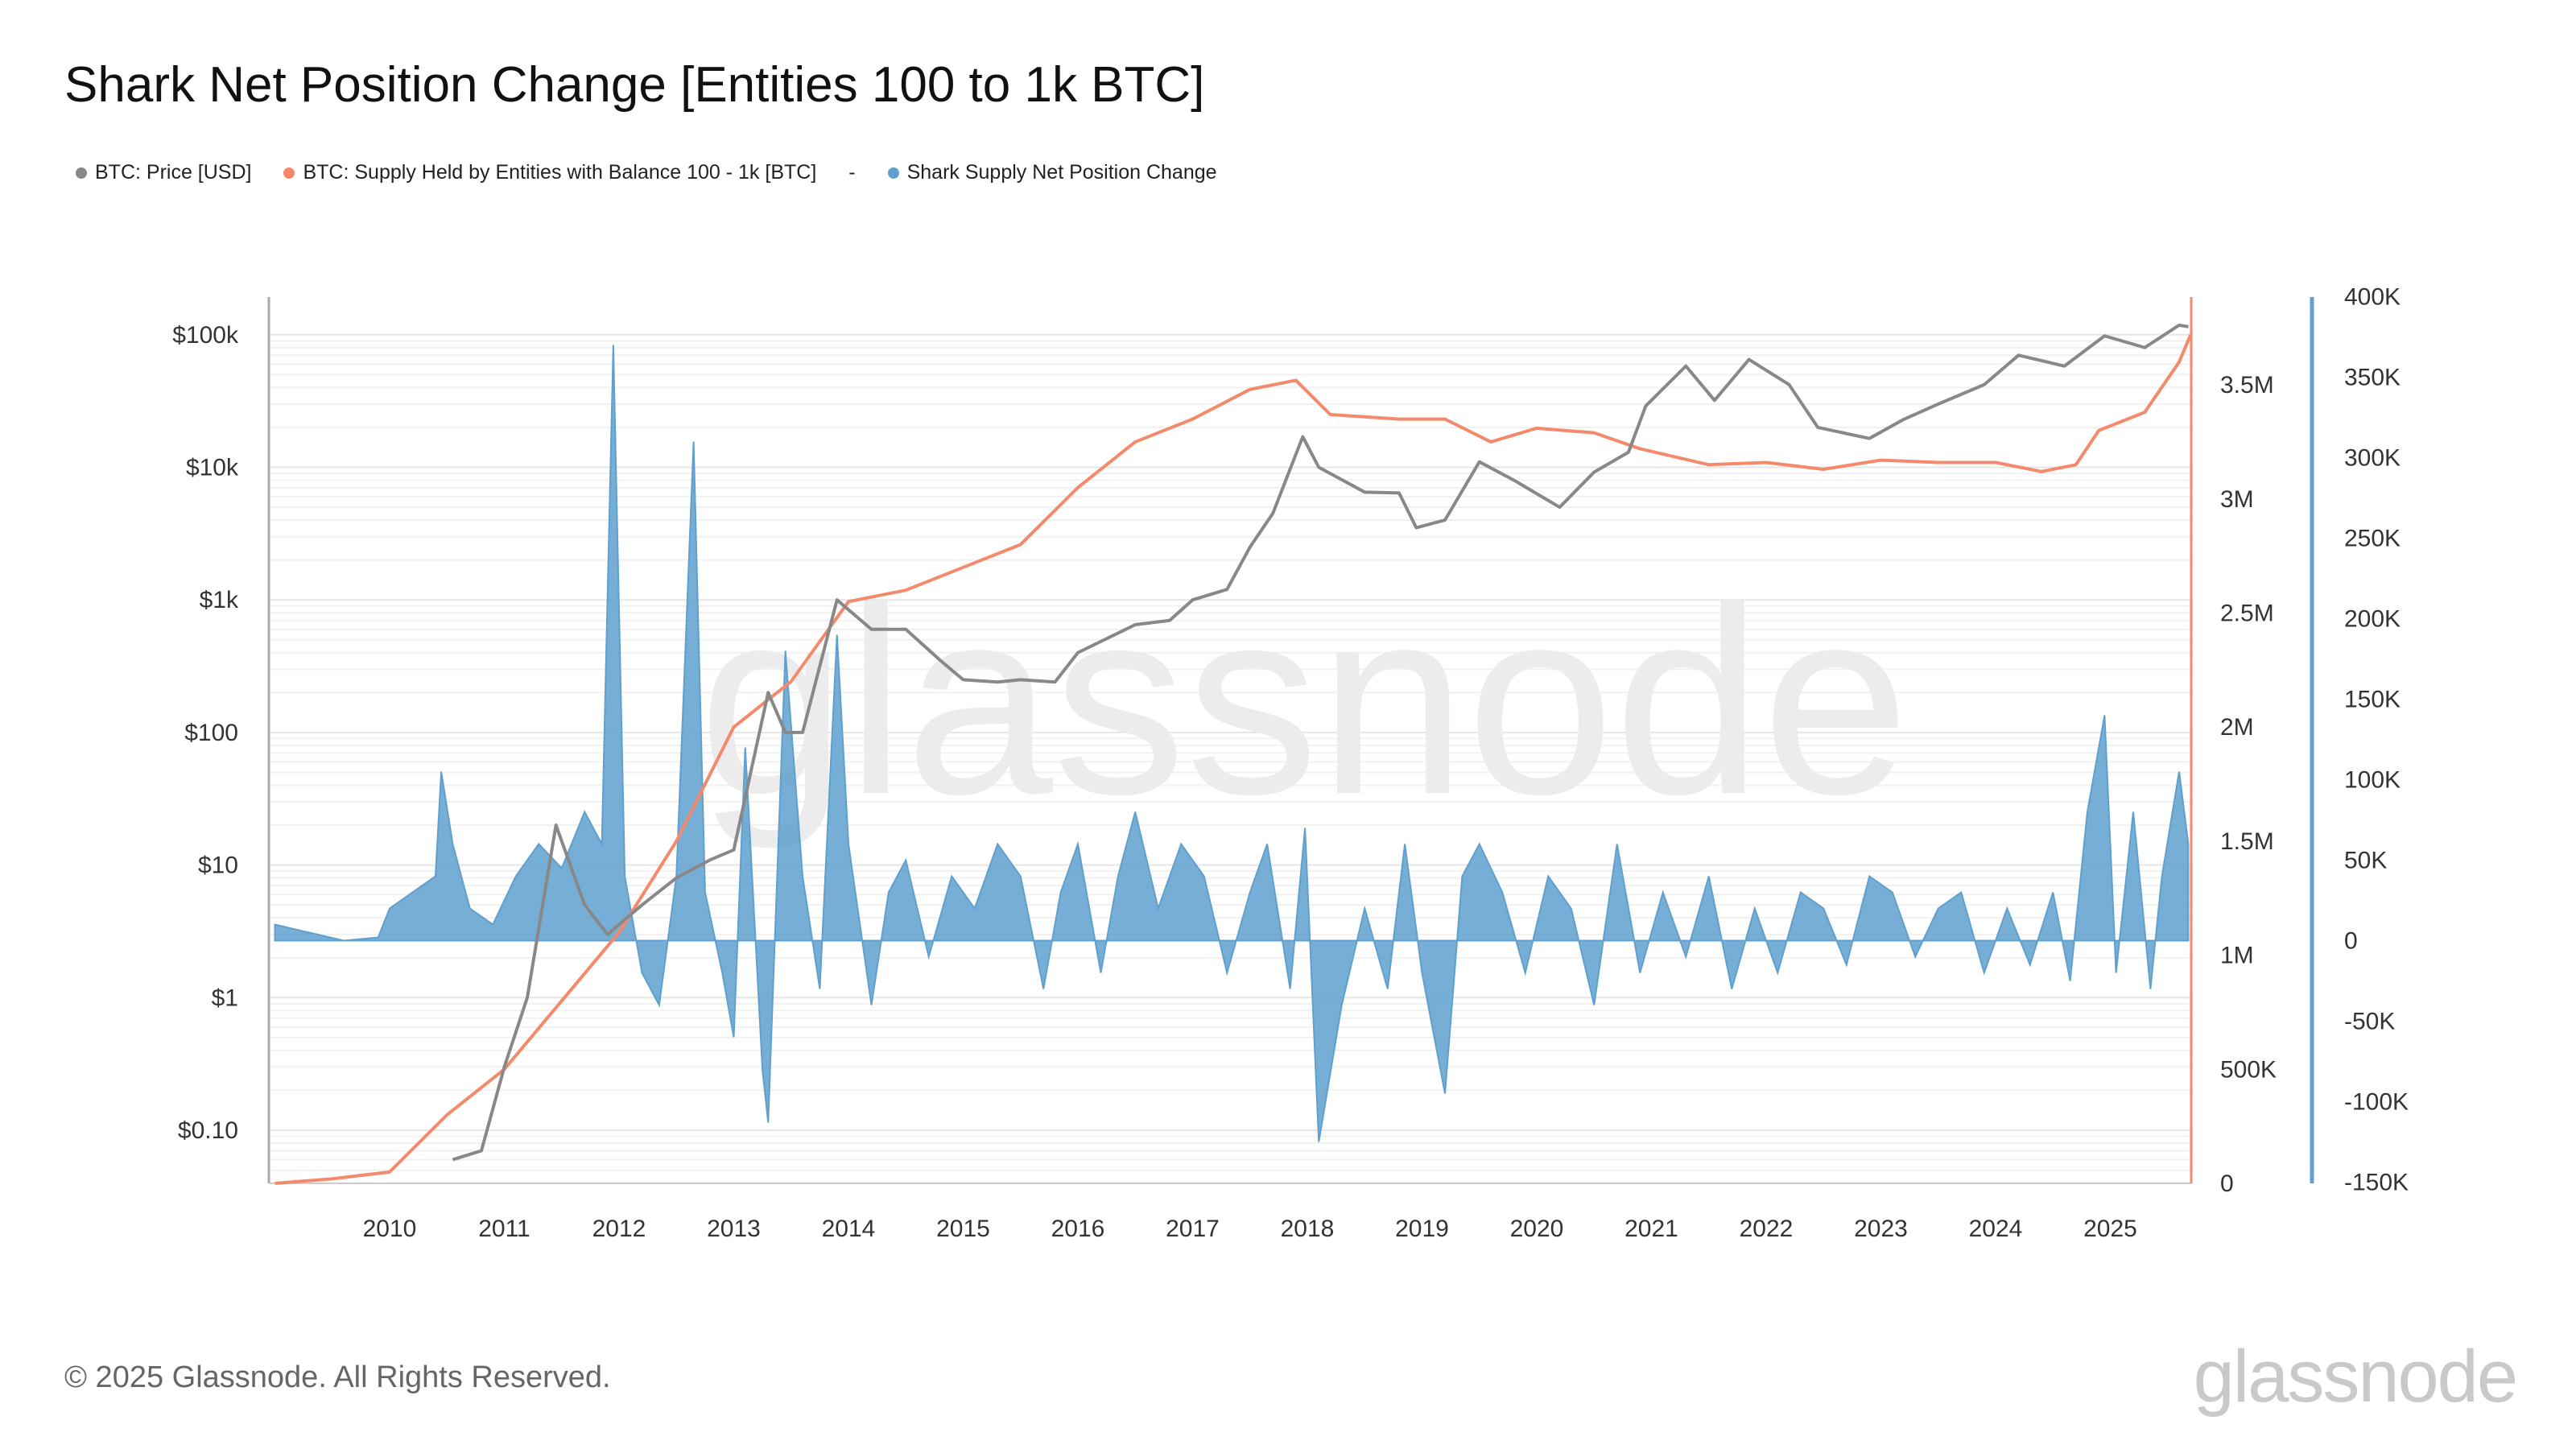 The image size is (2576, 1449). Describe the element at coordinates (2365, 861) in the screenshot. I see `net-tick-label: 50K` at that location.